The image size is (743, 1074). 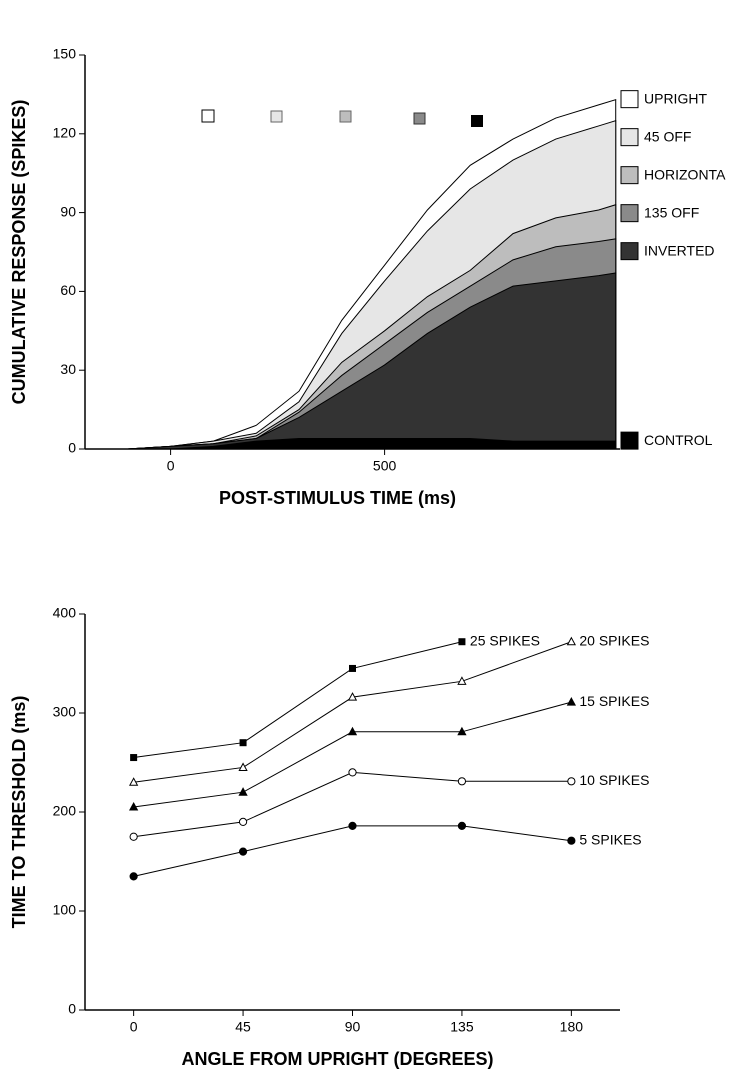 I want to click on legend-label: 45 OFF, so click(x=667, y=136).